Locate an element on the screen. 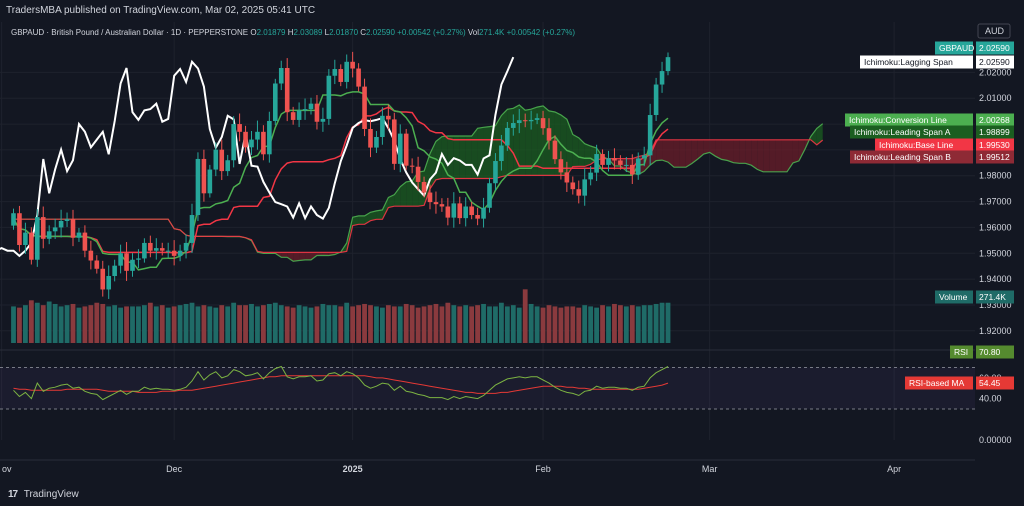  rsi-pane is located at coordinates (487, 379).